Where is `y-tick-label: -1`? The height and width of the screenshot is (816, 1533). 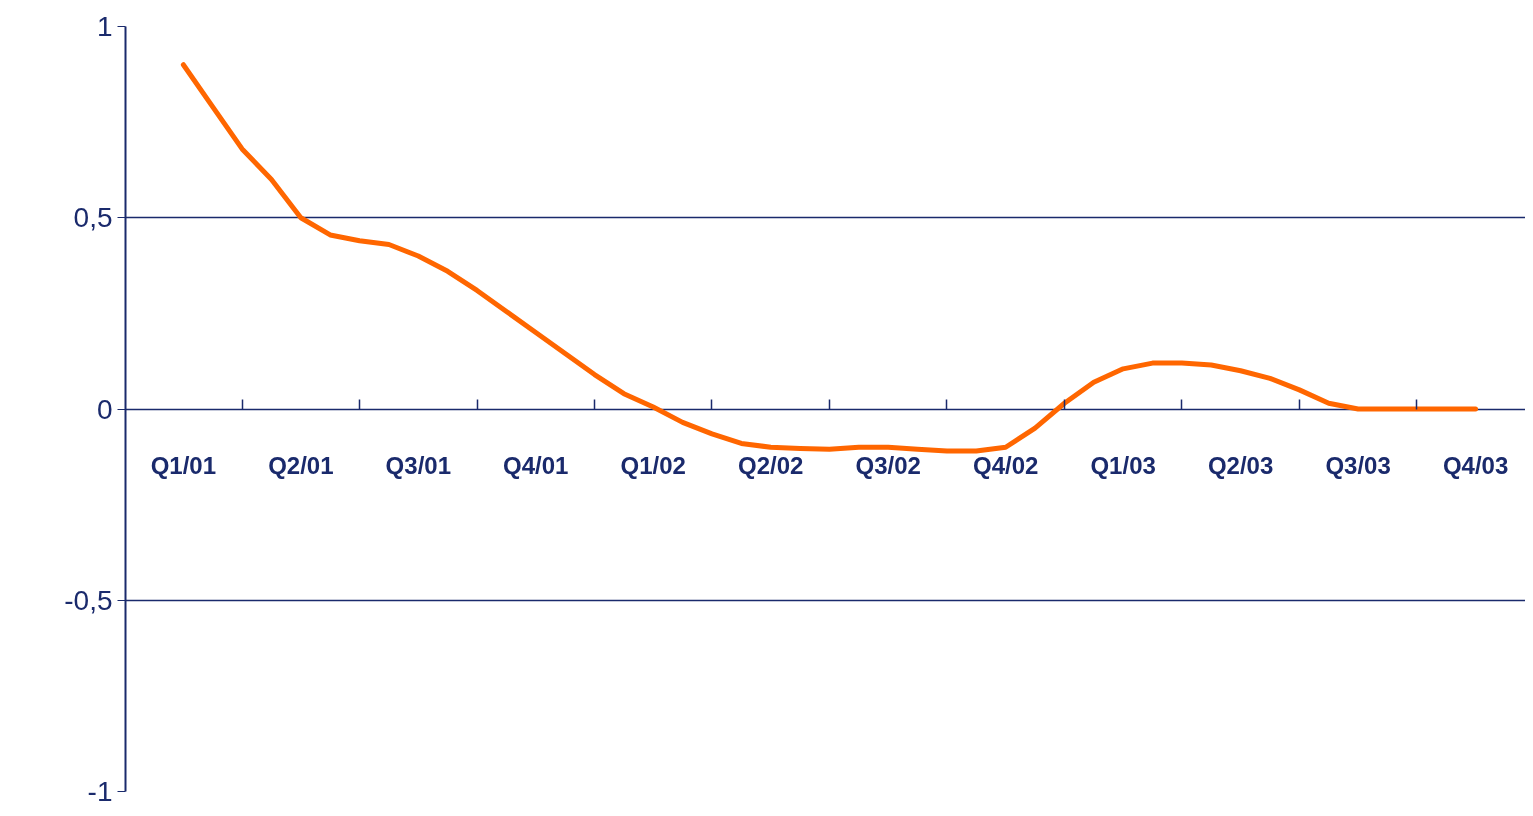
y-tick-label: -1 is located at coordinates (100, 791).